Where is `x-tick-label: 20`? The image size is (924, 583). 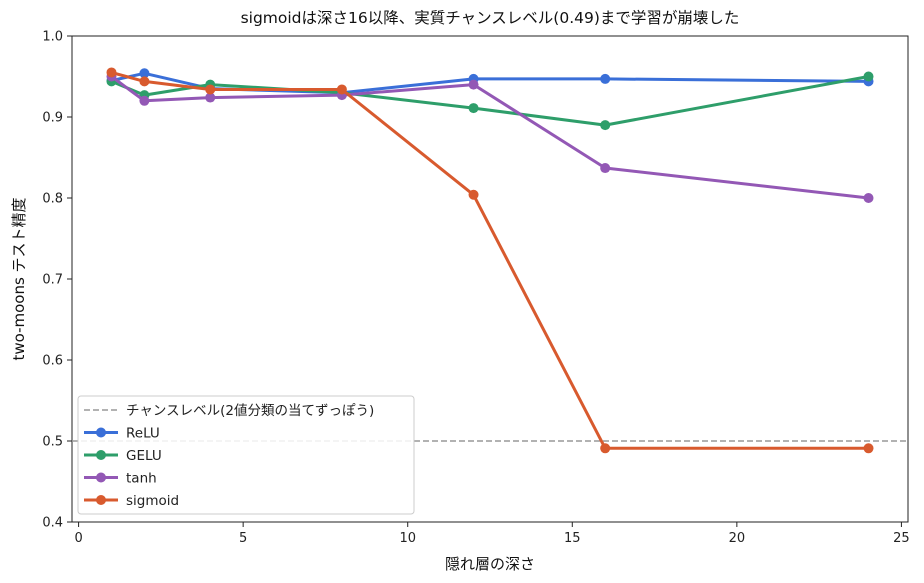
x-tick-label: 20 is located at coordinates (737, 538).